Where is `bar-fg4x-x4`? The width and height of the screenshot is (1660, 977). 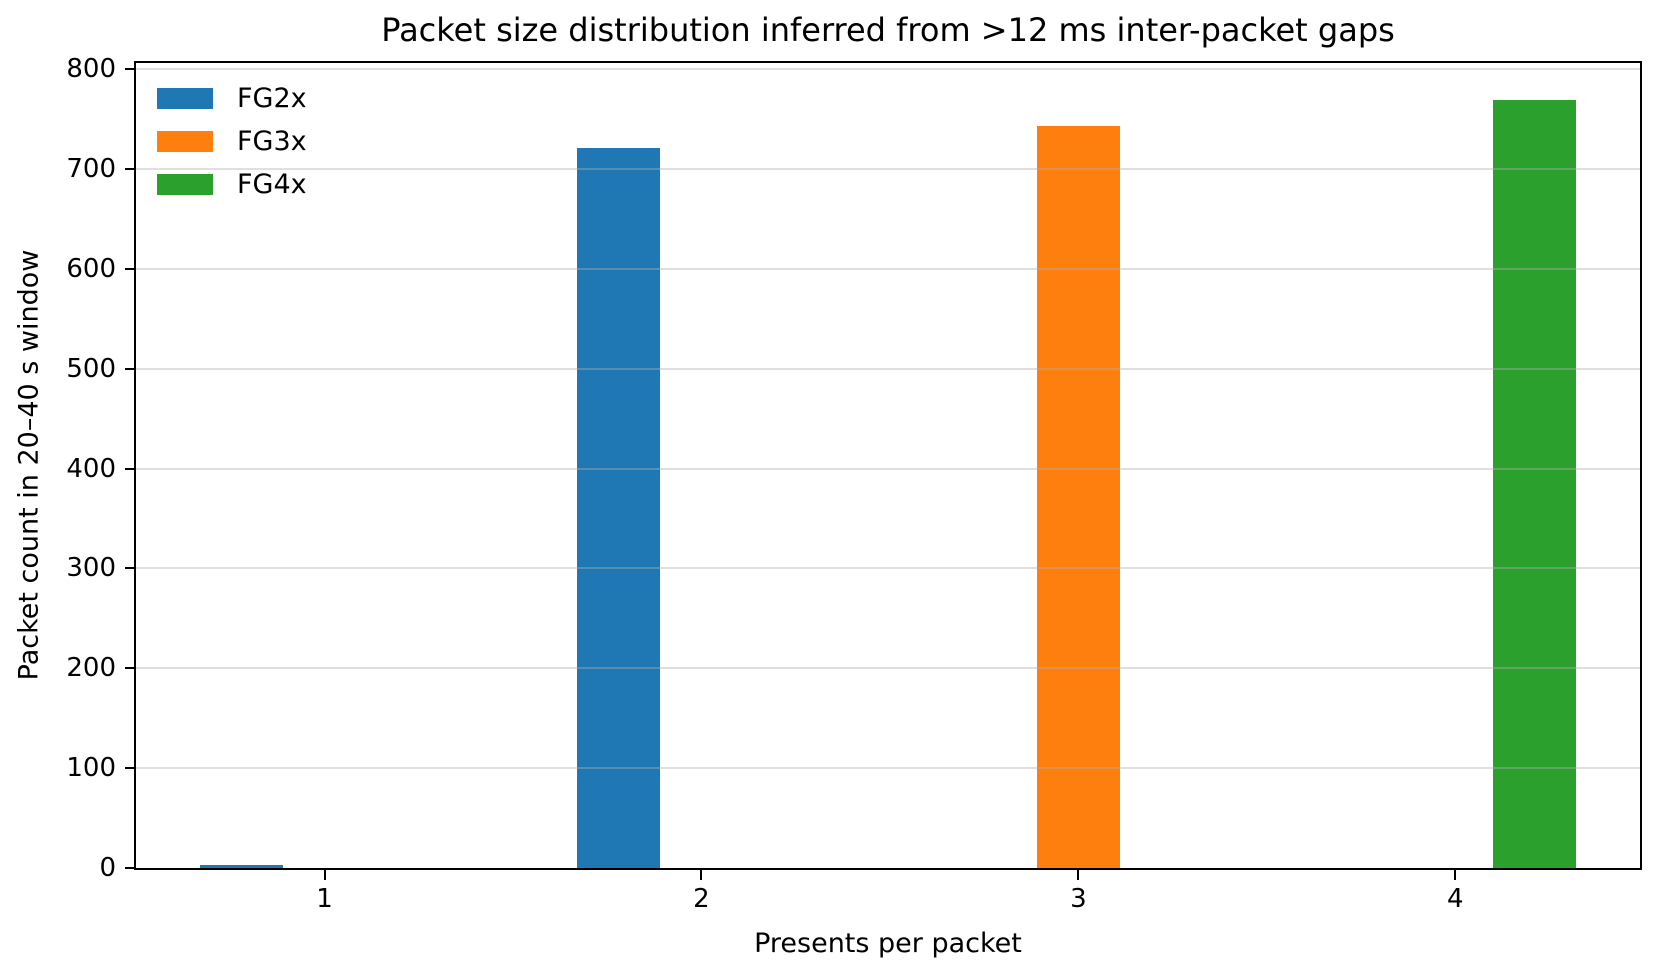
bar-fg4x-x4 is located at coordinates (1534, 484).